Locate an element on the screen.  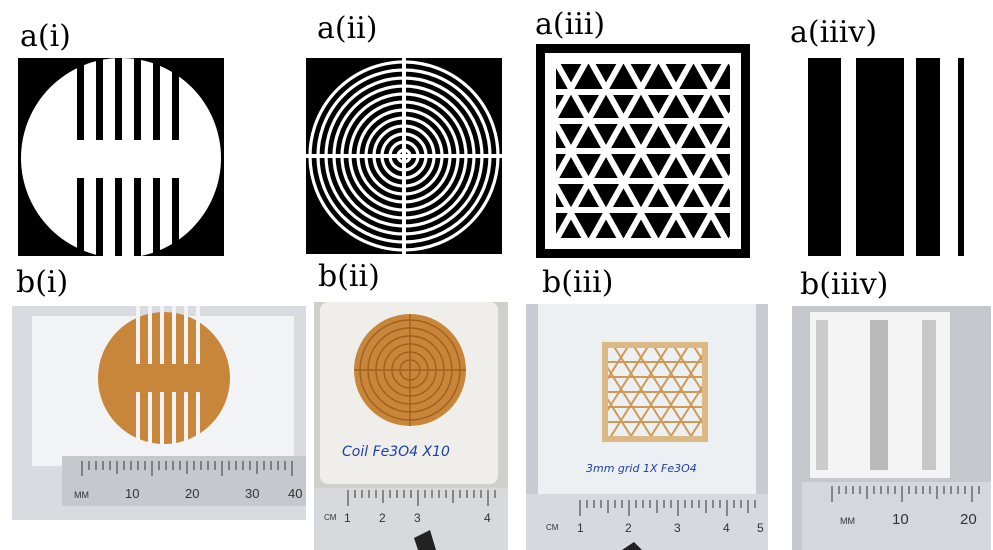
pattern-slit-circle is located at coordinates (121, 157).